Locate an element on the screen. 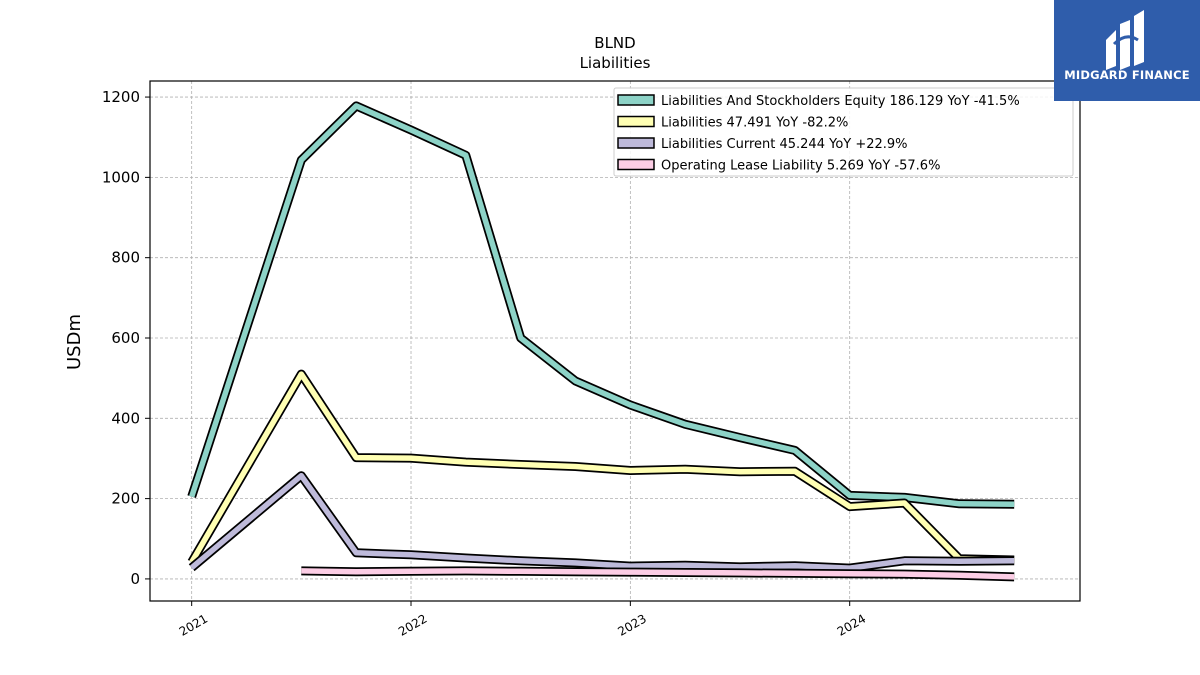 The height and width of the screenshot is (675, 1200). y-axis-label: USDm is located at coordinates (74, 342).